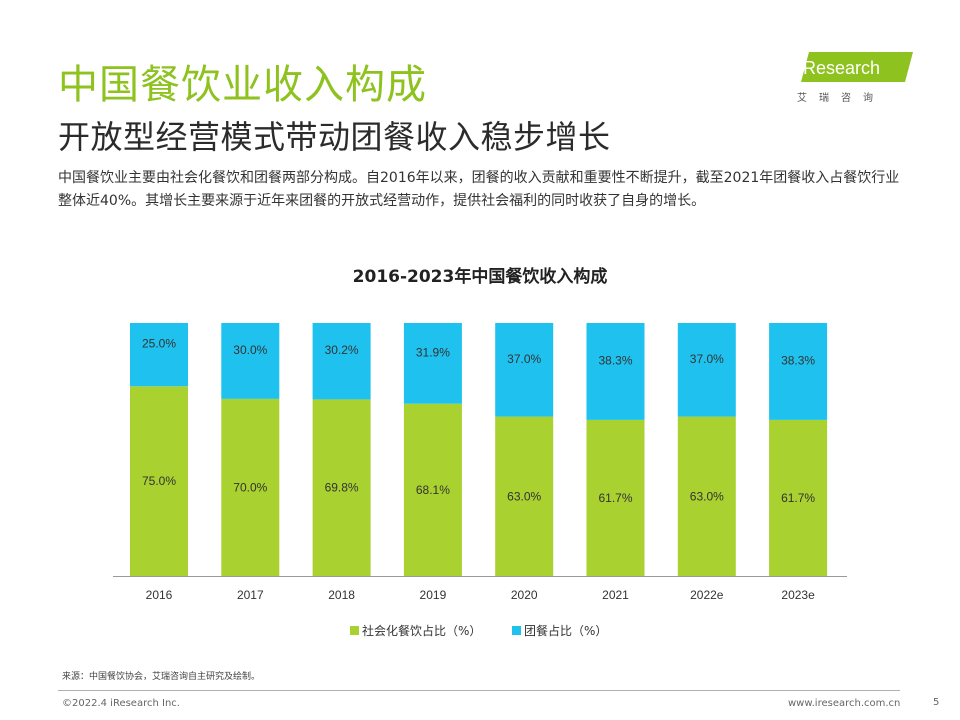 This screenshot has width=960, height=720. I want to click on x-tick-label: 2020, so click(524, 595).